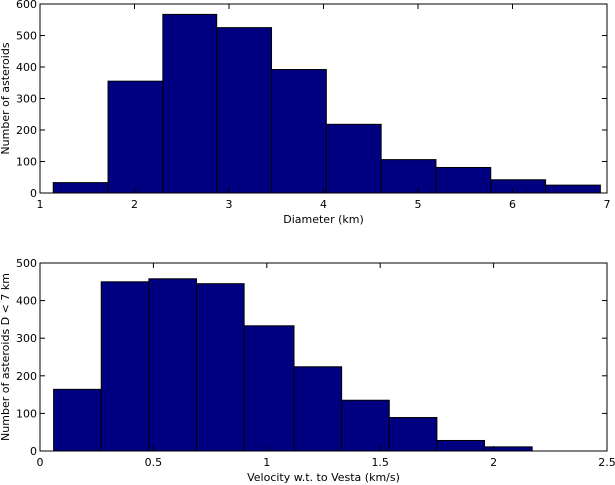 The height and width of the screenshot is (485, 615). Describe the element at coordinates (380, 462) in the screenshot. I see `x-tick-label: 1.5` at that location.